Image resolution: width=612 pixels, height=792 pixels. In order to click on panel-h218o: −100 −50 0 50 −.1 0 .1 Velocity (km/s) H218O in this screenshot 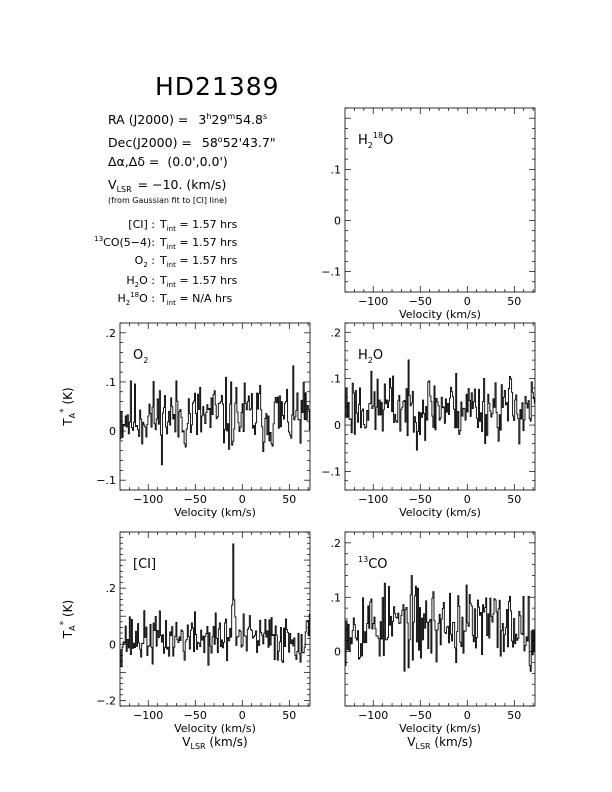, I will do `click(428, 214)`.